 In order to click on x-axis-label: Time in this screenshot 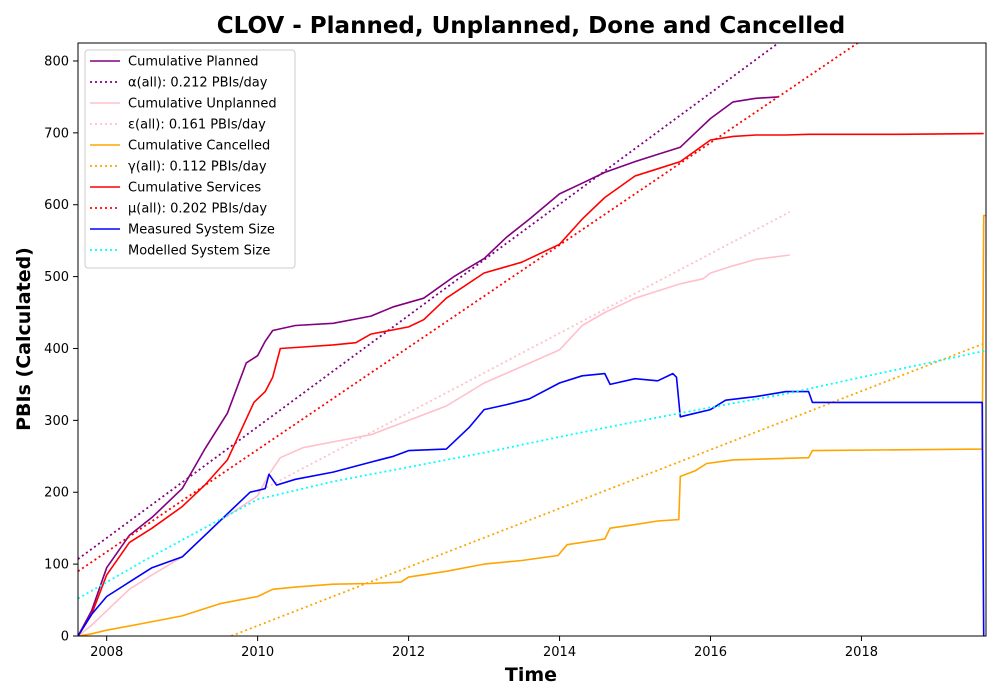, I will do `click(531, 675)`.